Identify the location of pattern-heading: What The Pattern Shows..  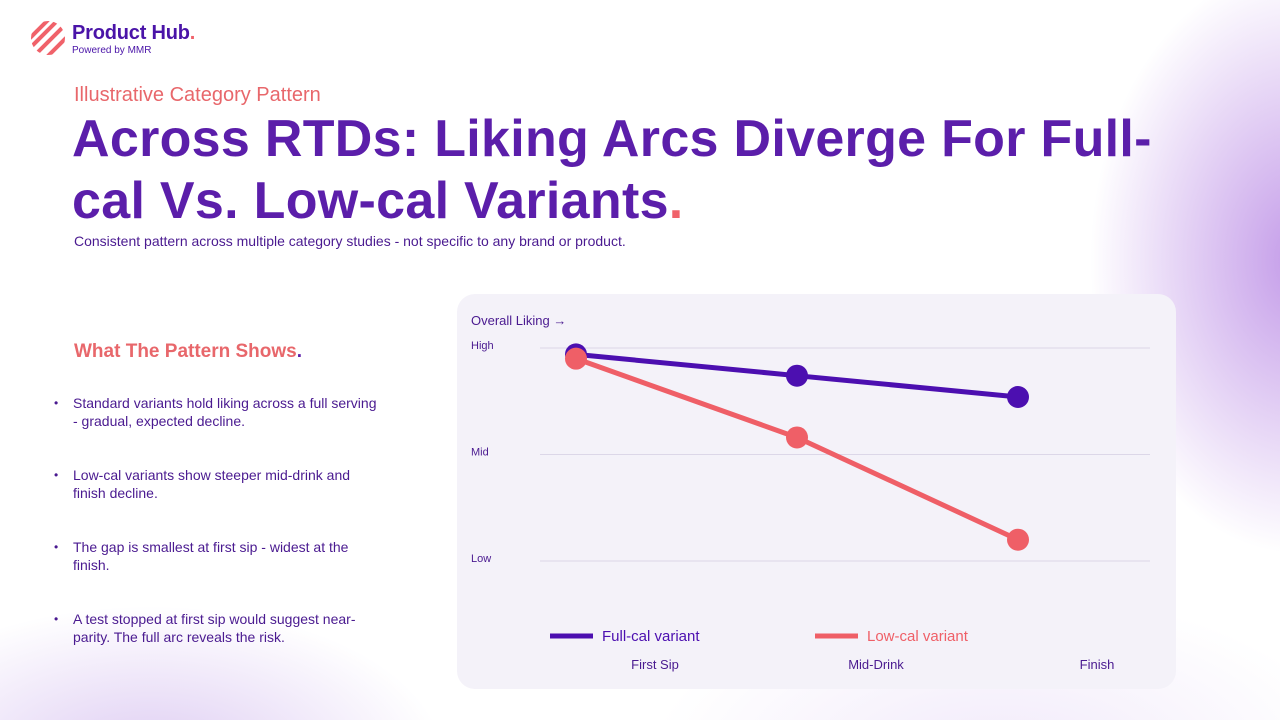
(188, 351).